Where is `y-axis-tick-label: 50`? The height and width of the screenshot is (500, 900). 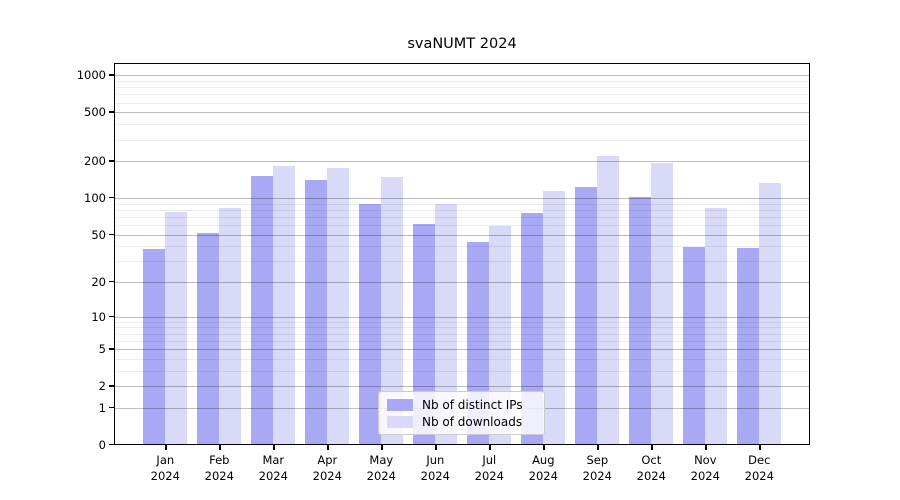
y-axis-tick-label: 50 is located at coordinates (98, 234).